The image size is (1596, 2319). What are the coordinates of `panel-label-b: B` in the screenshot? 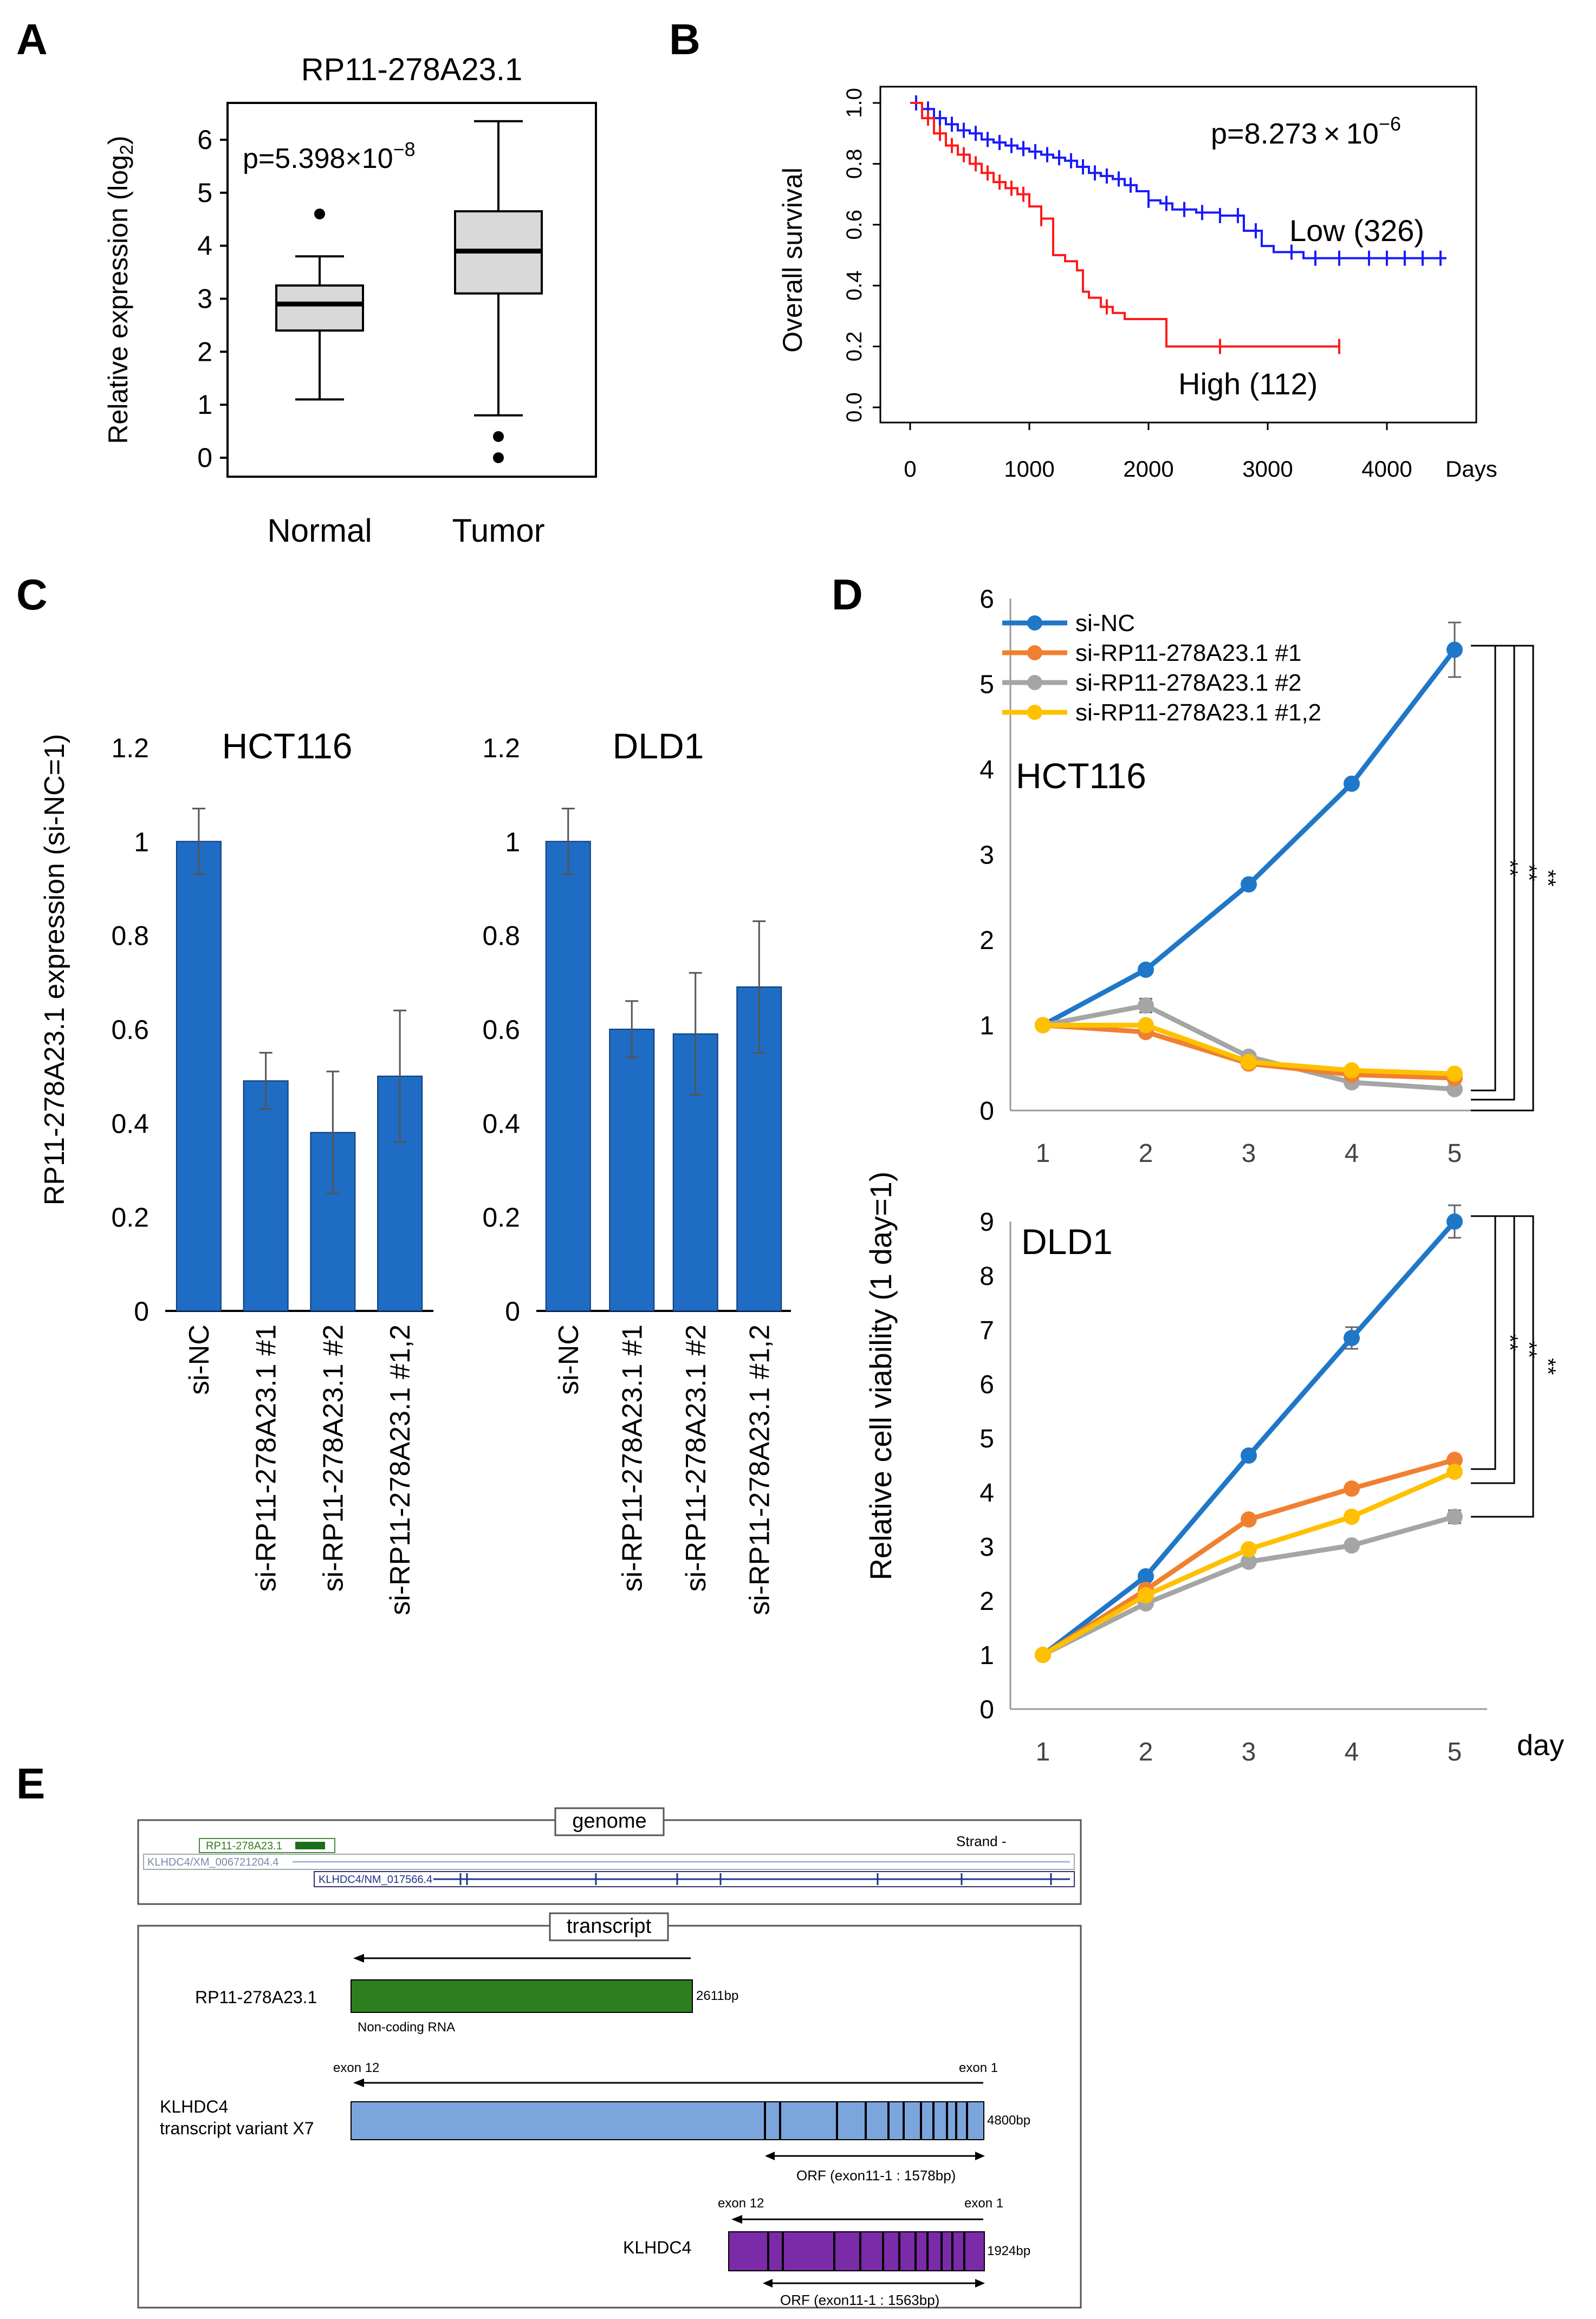 It's located at (685, 39).